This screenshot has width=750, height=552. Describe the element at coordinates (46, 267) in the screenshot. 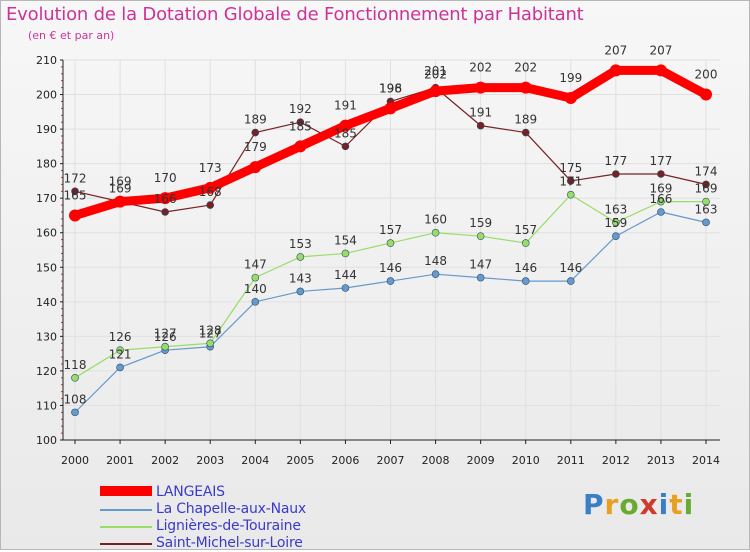

I see `y-tick-label: 150` at that location.